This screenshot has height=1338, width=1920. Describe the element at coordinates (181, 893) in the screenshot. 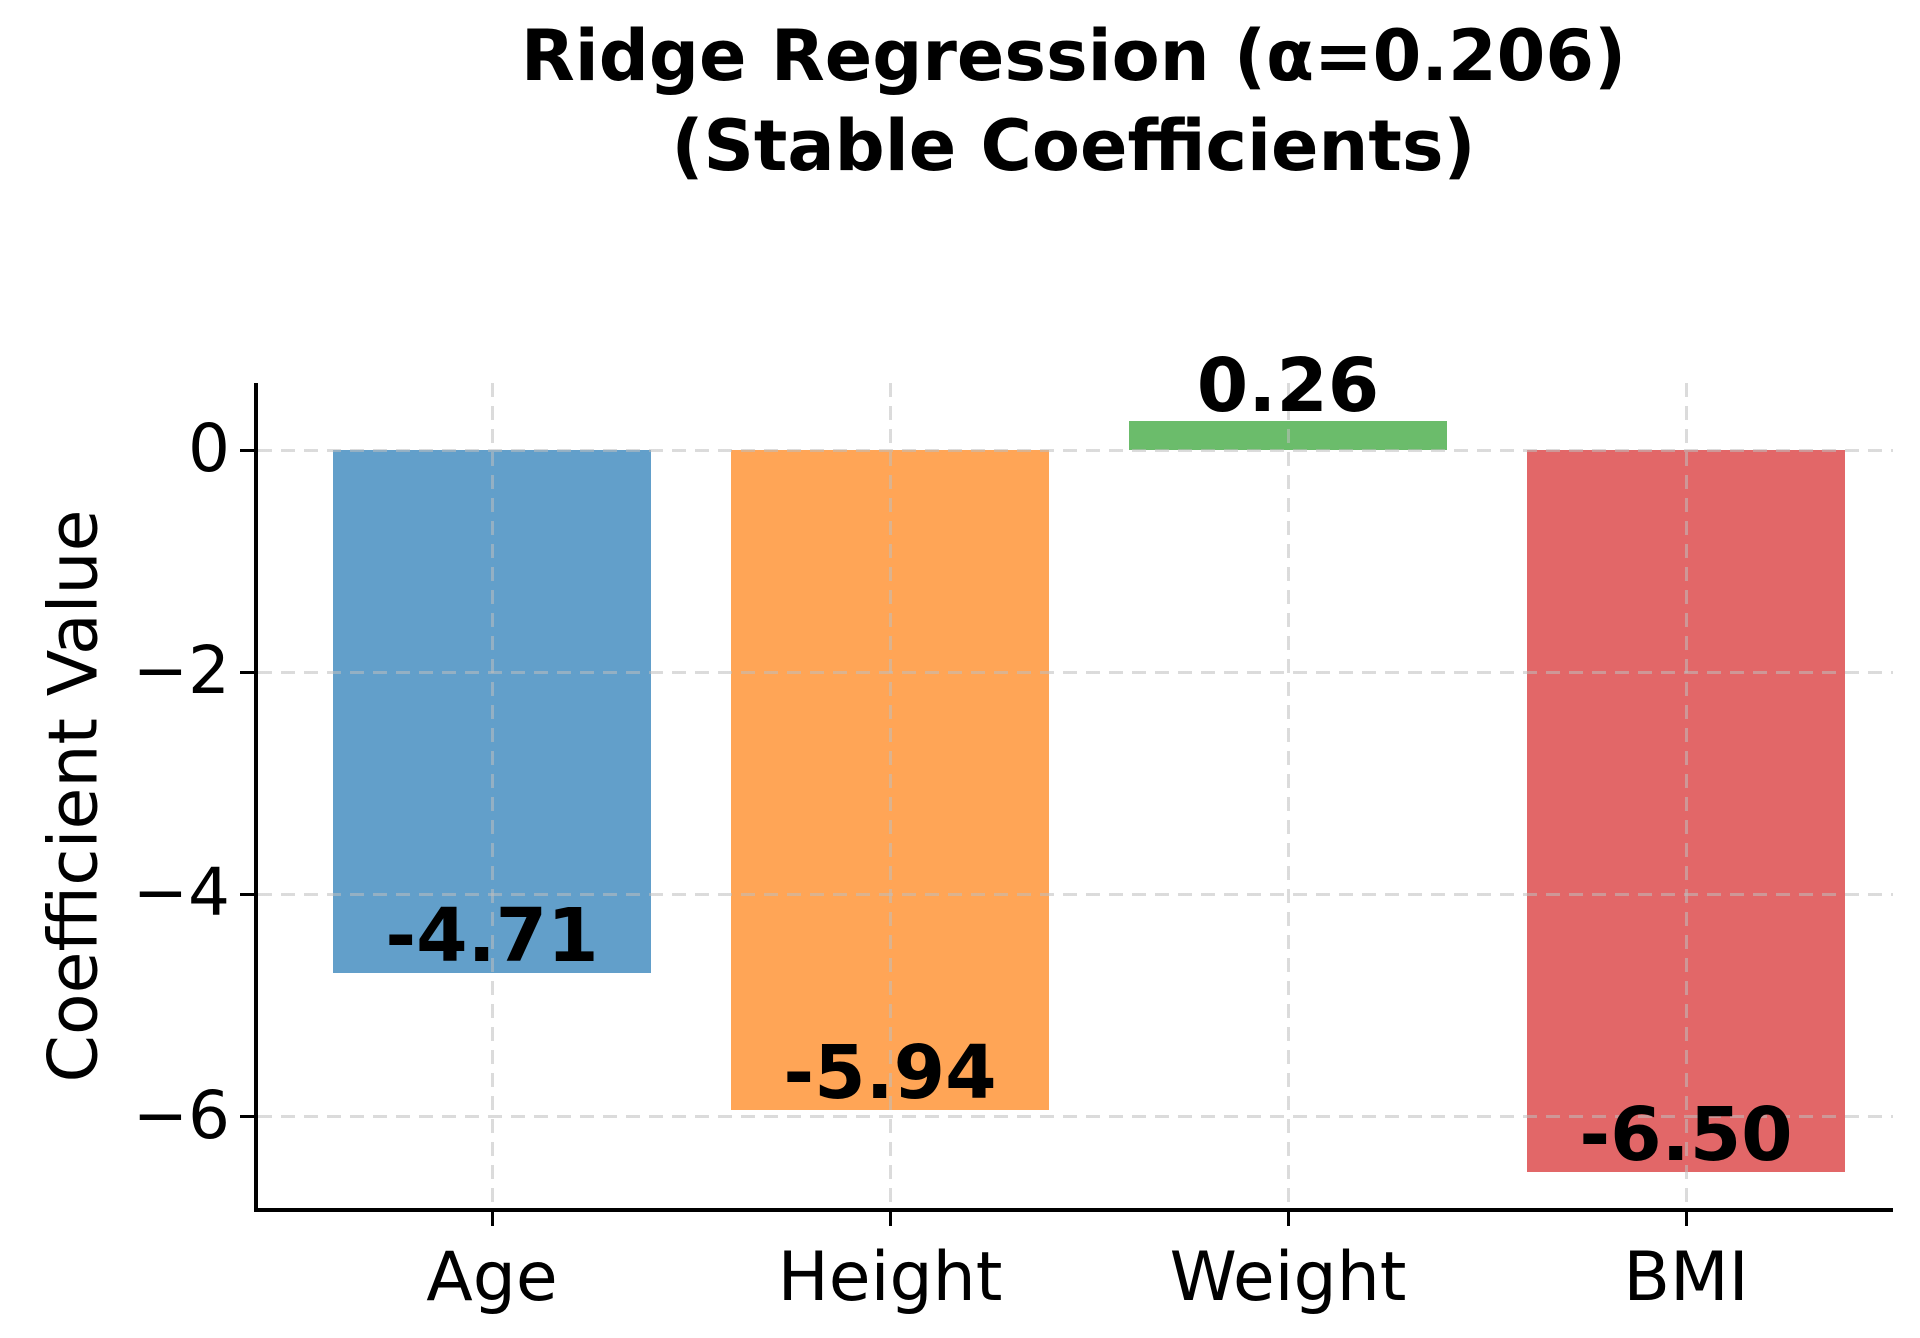

I see `y-tick-label--4: −4` at that location.